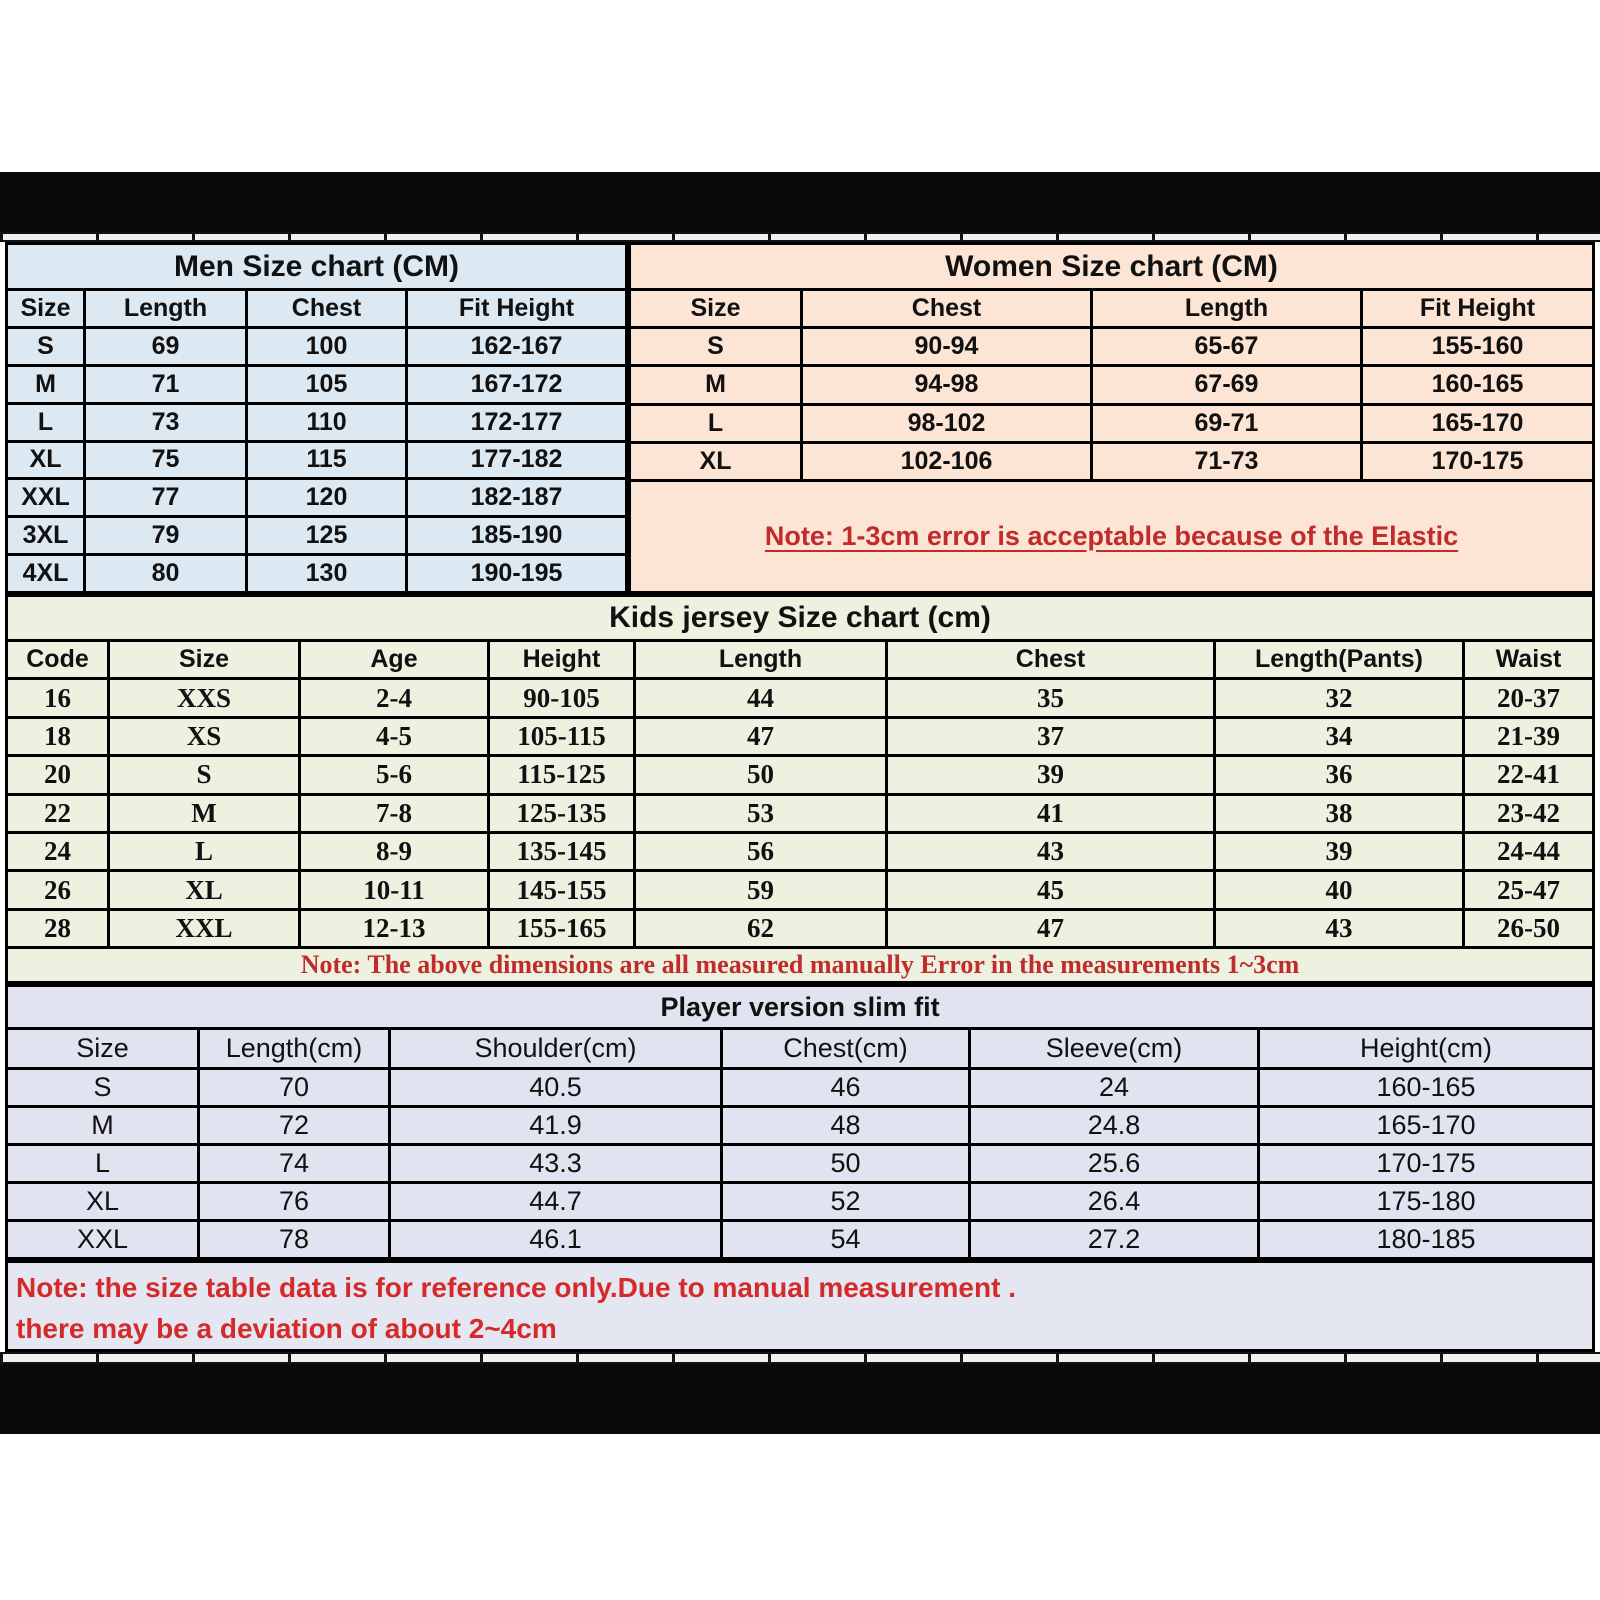 The height and width of the screenshot is (1600, 1600). Describe the element at coordinates (56, 811) in the screenshot. I see `table-cell: 22` at that location.